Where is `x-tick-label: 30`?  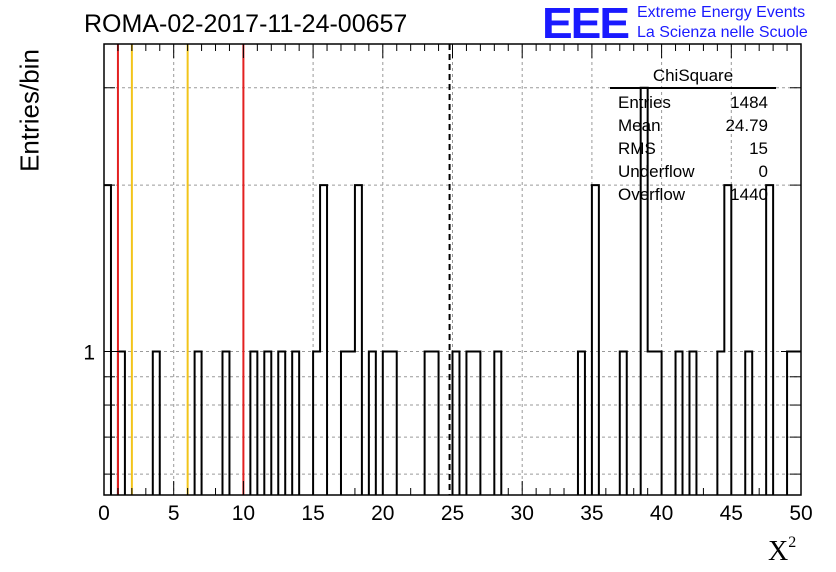 x-tick-label: 30 is located at coordinates (522, 513).